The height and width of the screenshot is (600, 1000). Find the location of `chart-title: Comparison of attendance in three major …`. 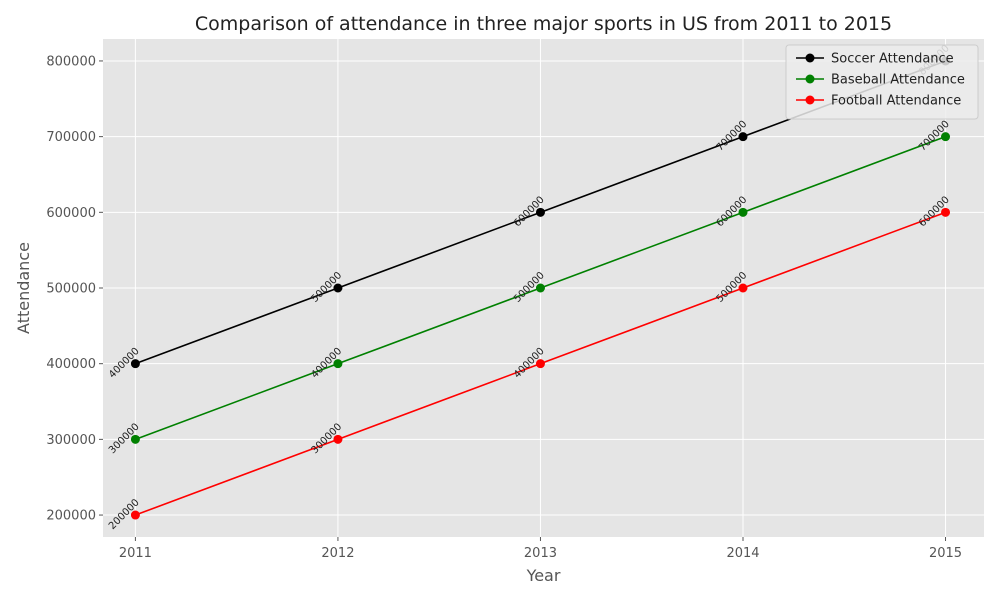

chart-title: Comparison of attendance in three major … is located at coordinates (543, 24).